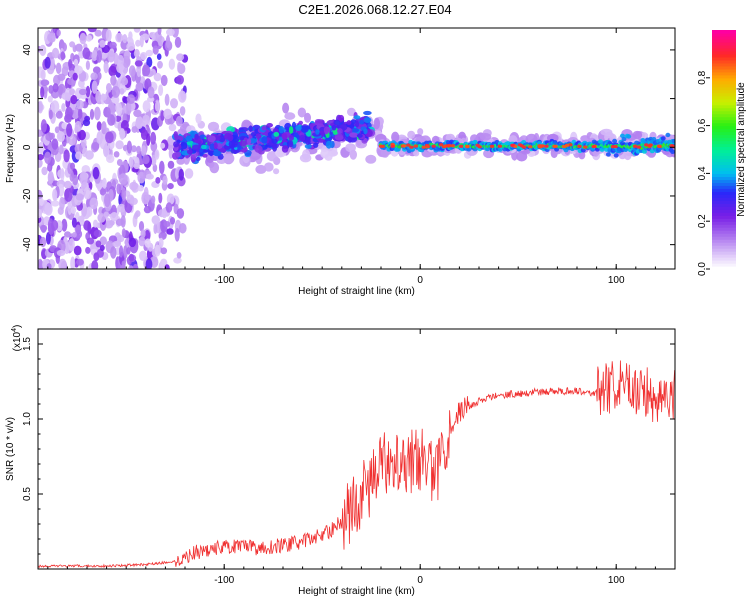 This screenshot has height=600, width=750. What do you see at coordinates (17, 326) in the screenshot?
I see `snr-scale-close: )` at bounding box center [17, 326].